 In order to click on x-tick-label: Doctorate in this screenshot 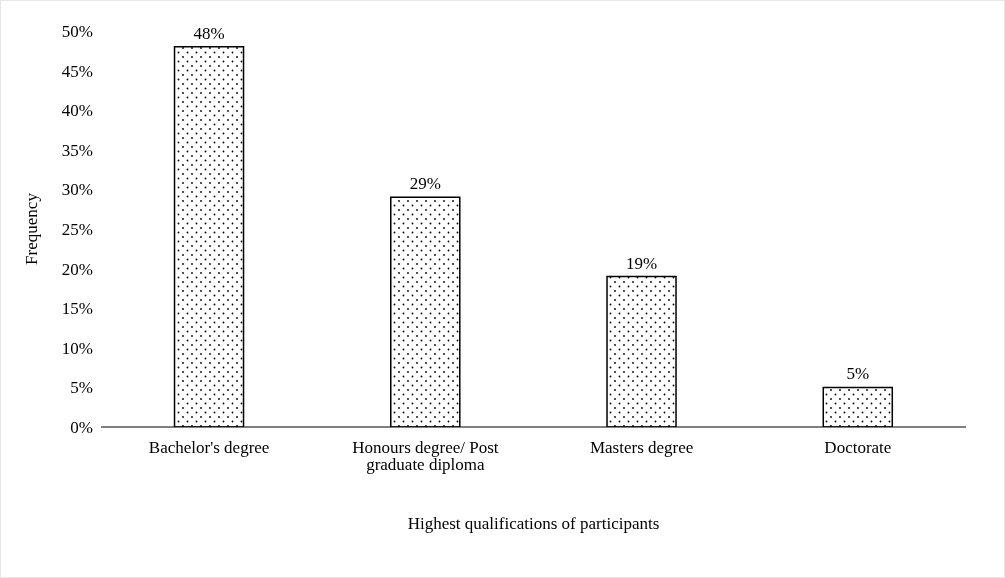, I will do `click(858, 448)`.